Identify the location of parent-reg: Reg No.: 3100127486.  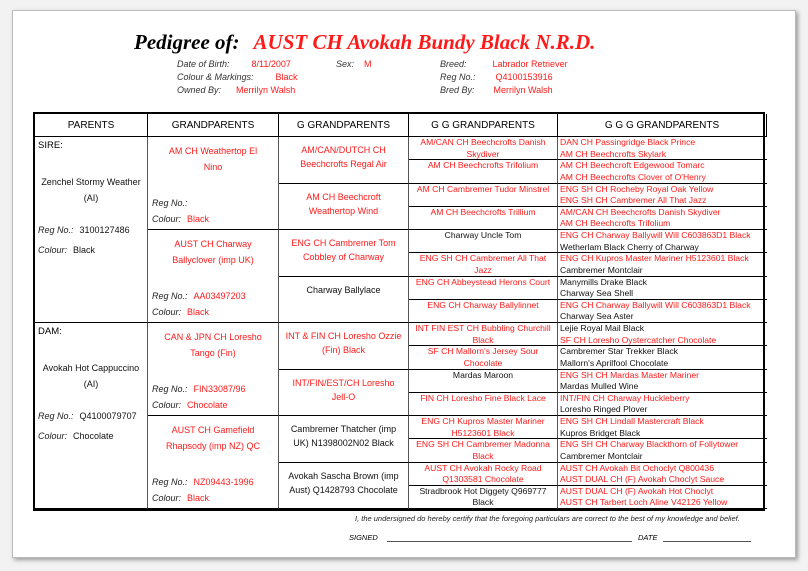
(91, 230).